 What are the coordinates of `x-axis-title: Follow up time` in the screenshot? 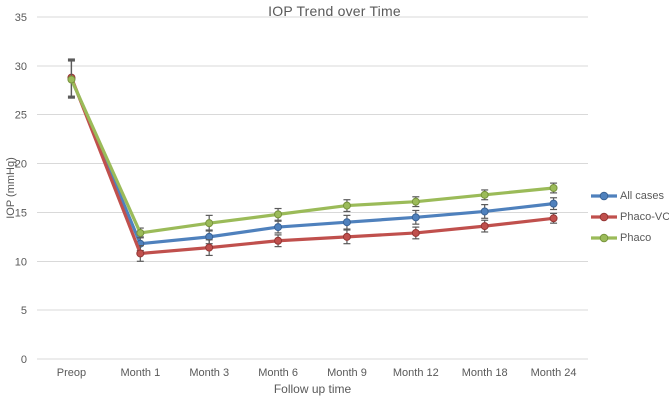 It's located at (312, 389).